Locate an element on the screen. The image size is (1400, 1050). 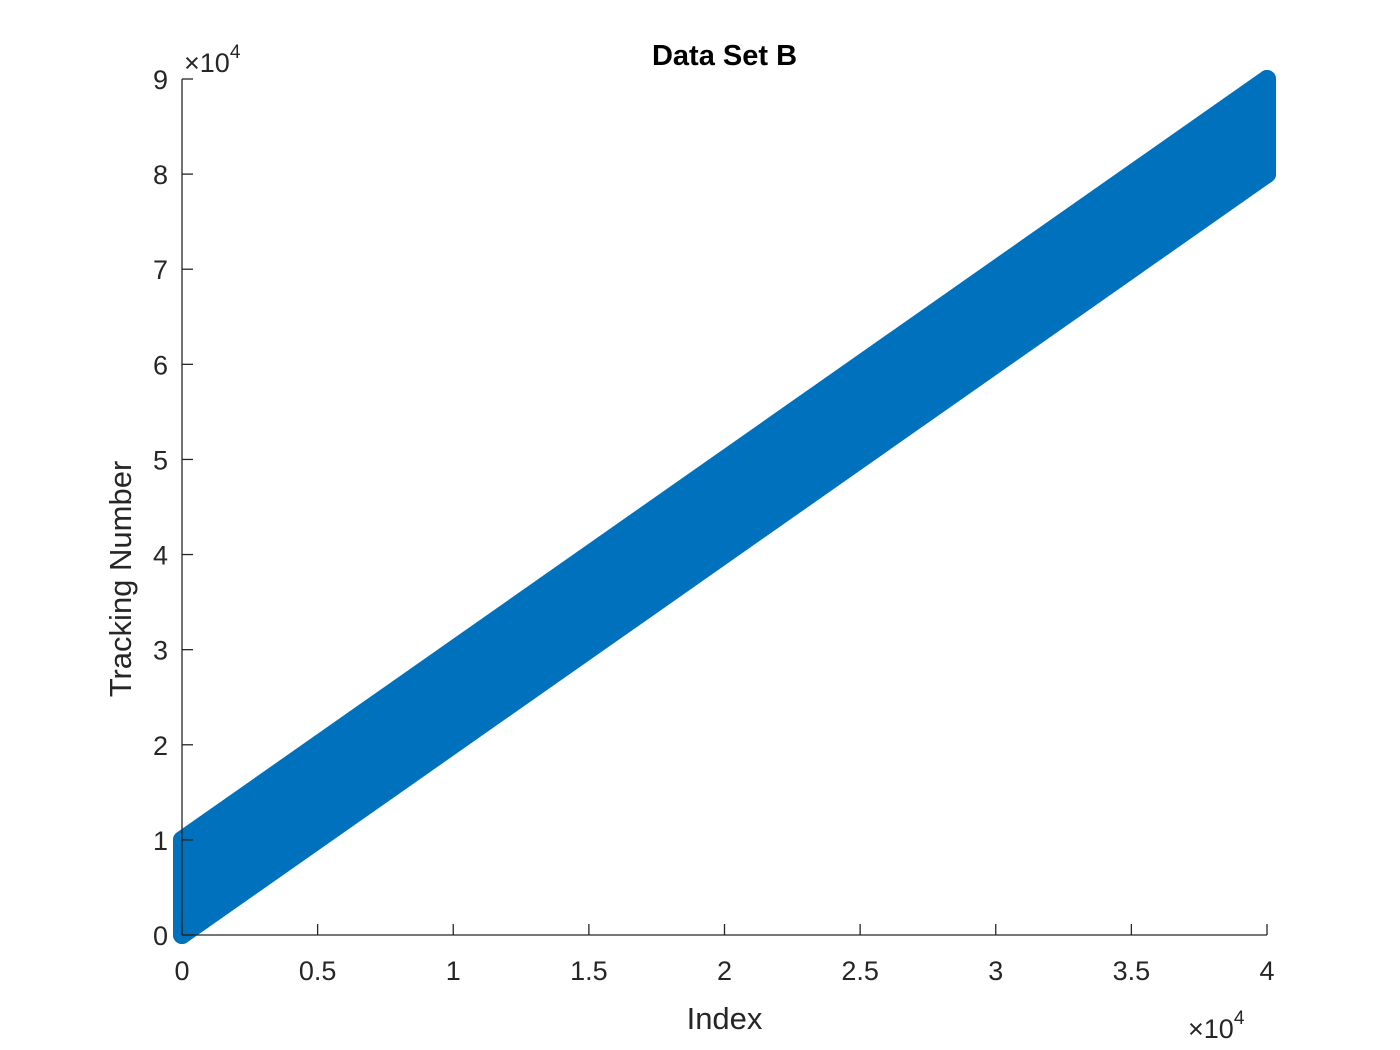
x-tick-label: 4 is located at coordinates (1266, 971).